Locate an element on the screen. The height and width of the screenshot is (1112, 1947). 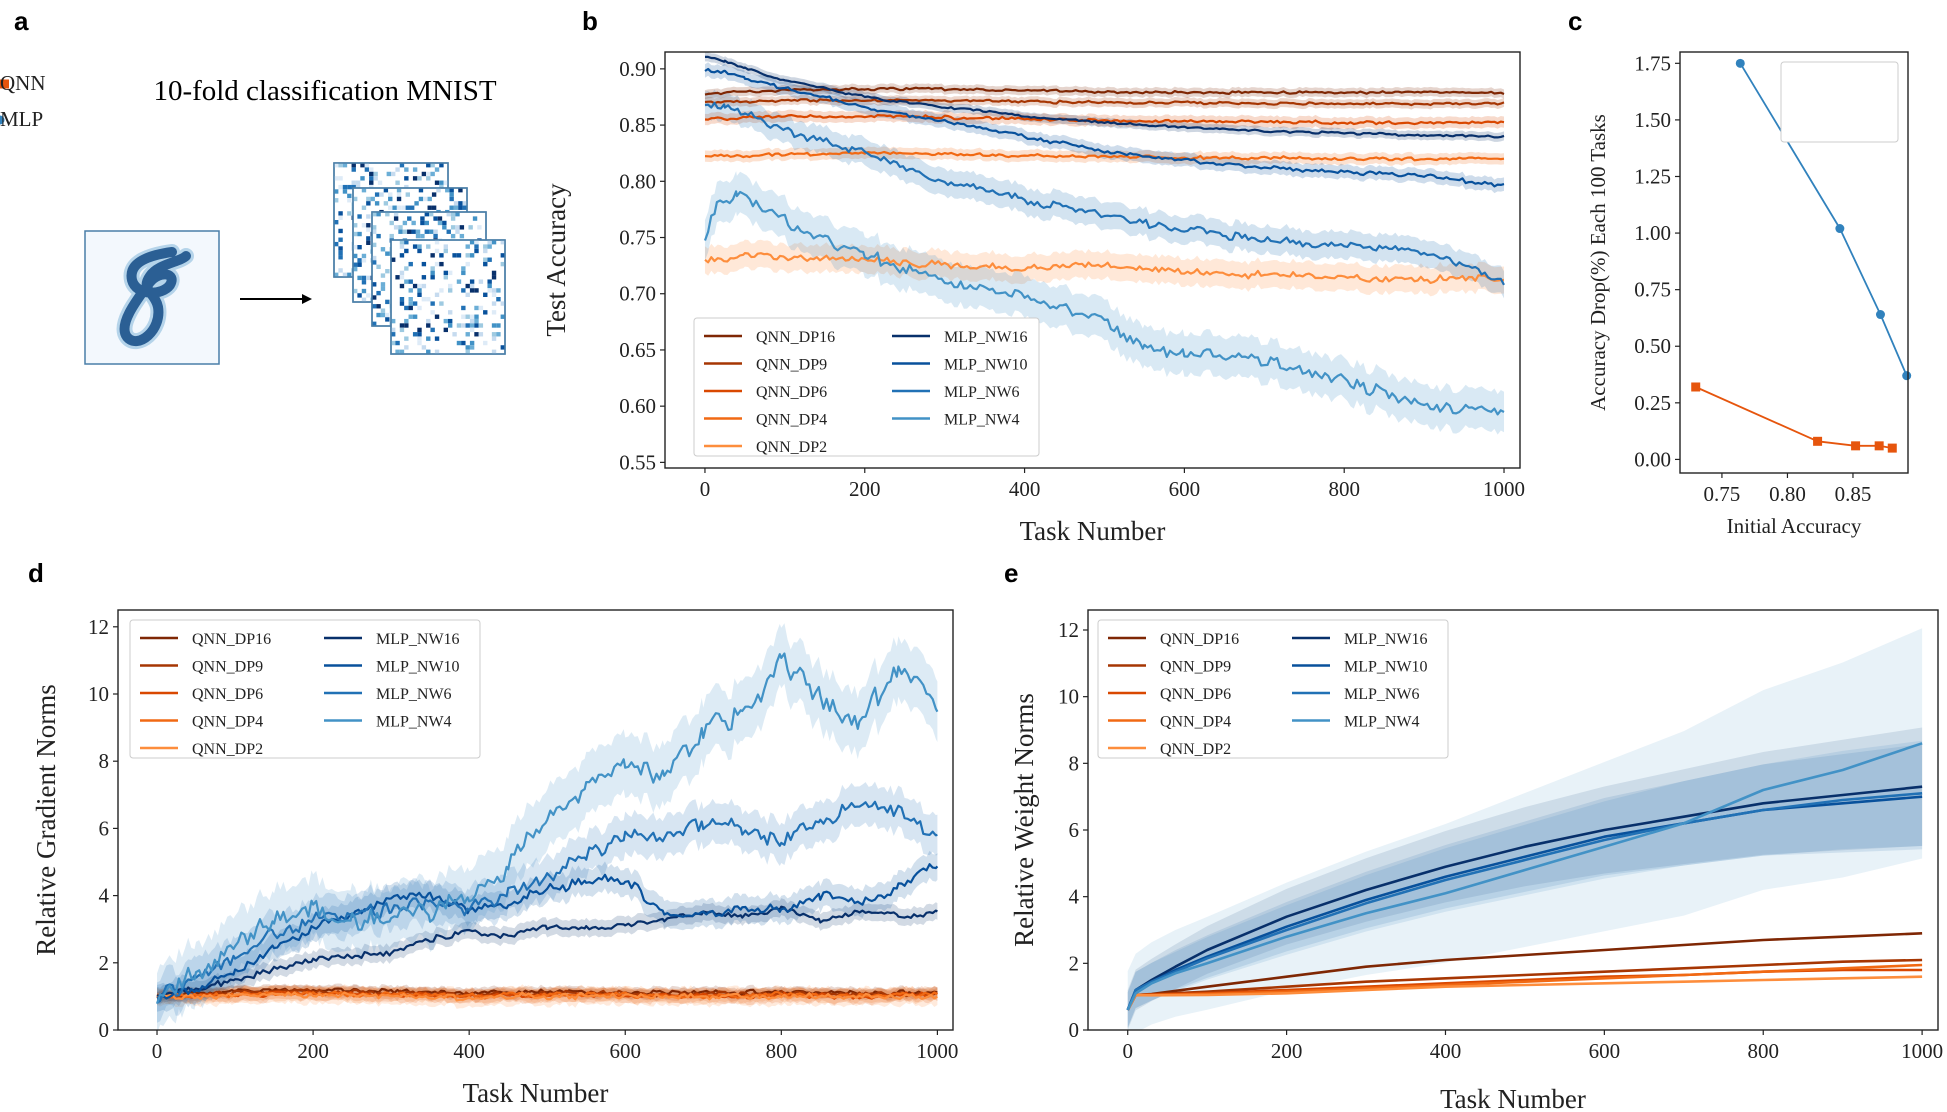
y-tick-label: 1.00 is located at coordinates (1652, 233).